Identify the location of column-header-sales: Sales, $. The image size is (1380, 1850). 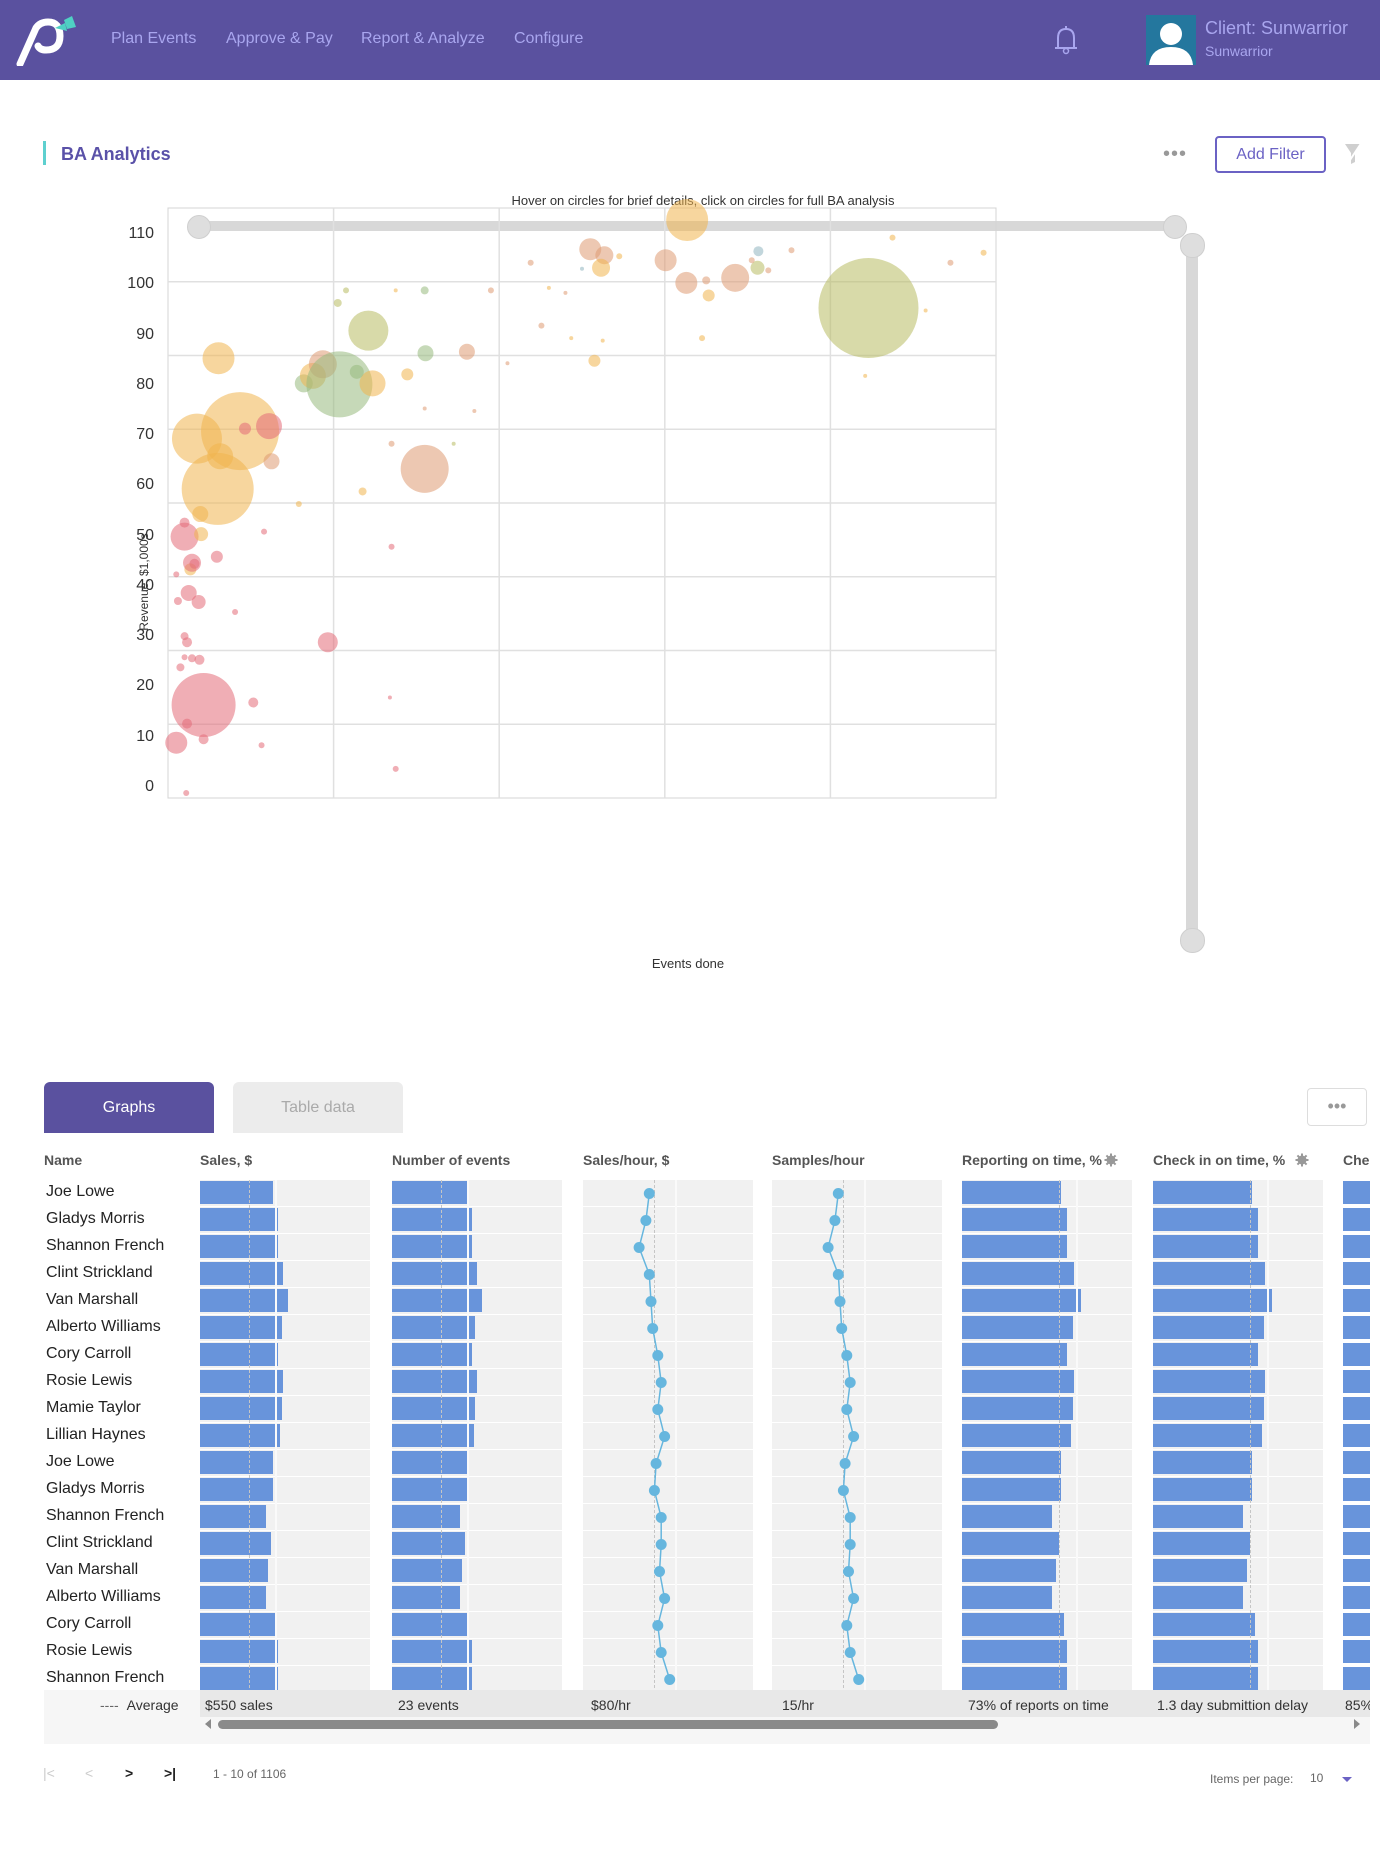
(226, 1160).